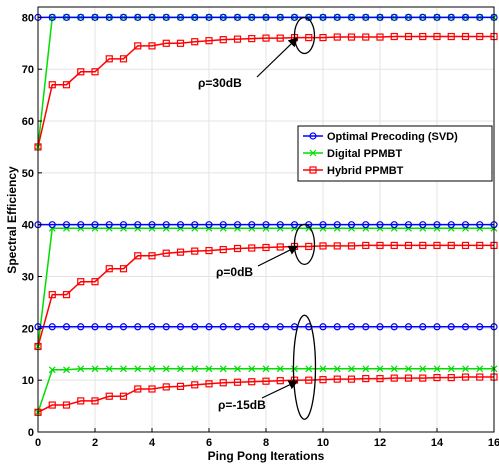  Describe the element at coordinates (234, 272) in the screenshot. I see `annotation-label: ρ=0dB` at that location.